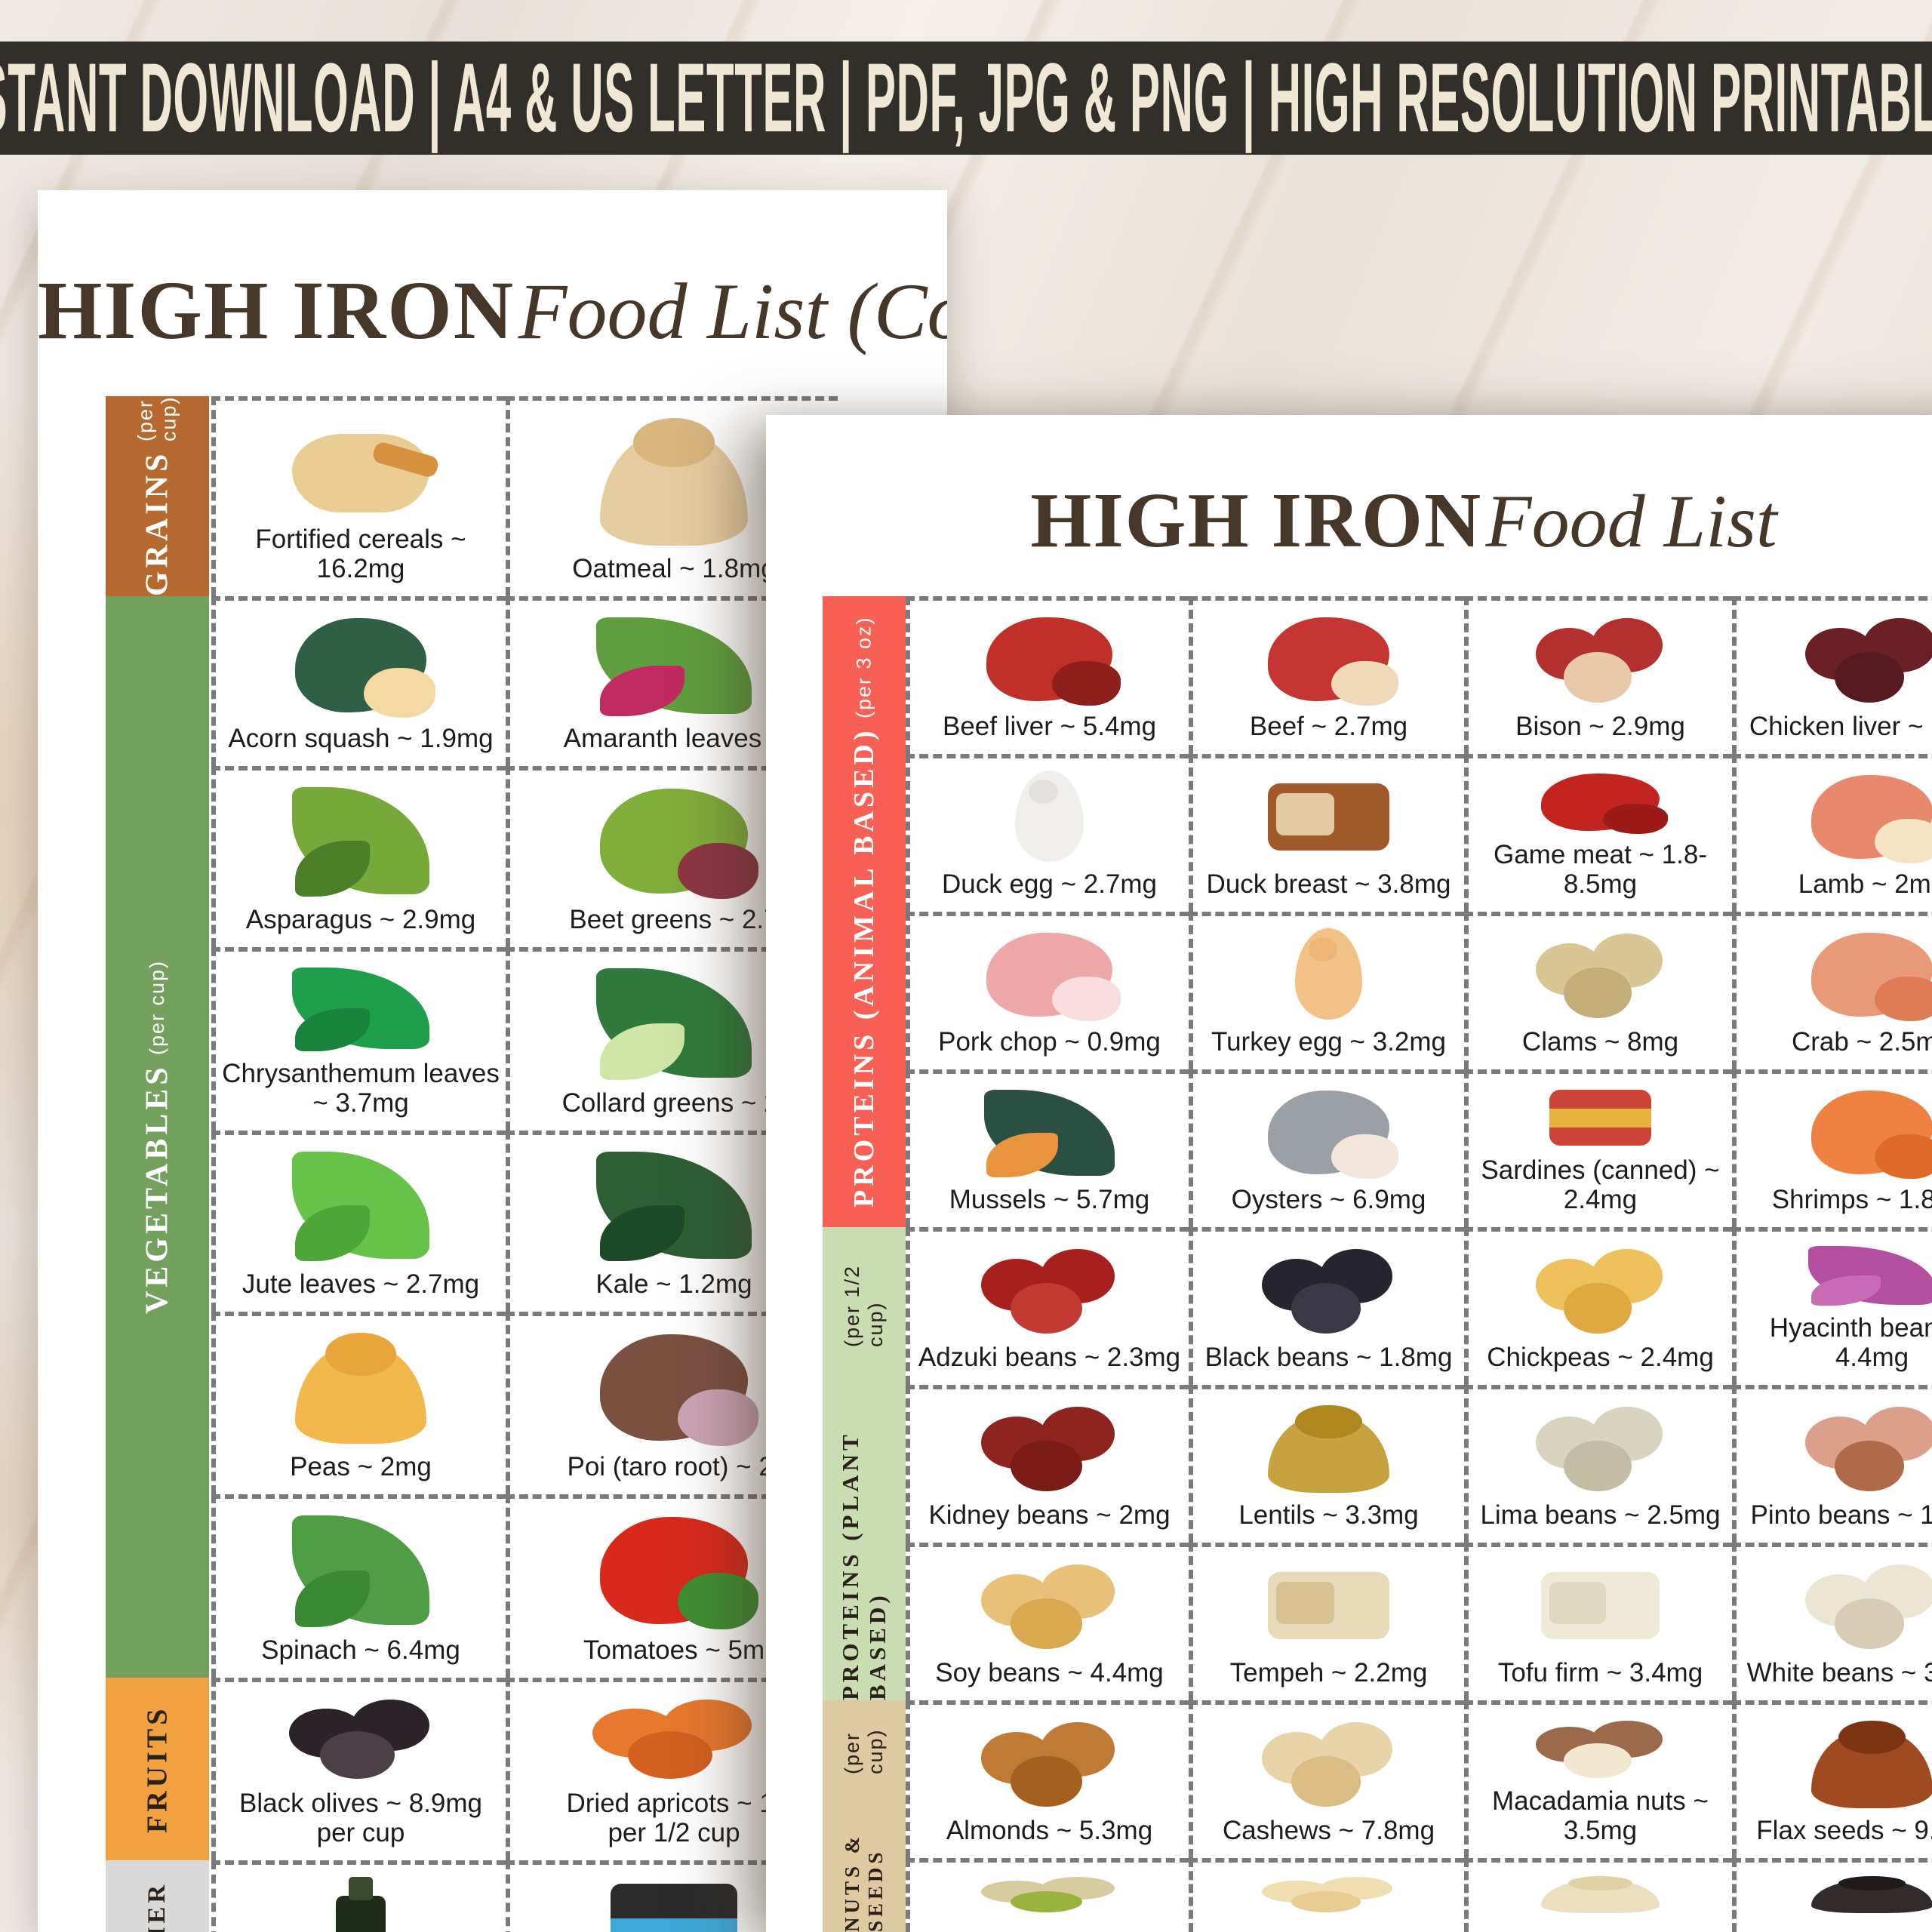 The image size is (1932, 1932). I want to click on cell-black-beans: Black beans ~ 1.8mg, so click(1326, 1306).